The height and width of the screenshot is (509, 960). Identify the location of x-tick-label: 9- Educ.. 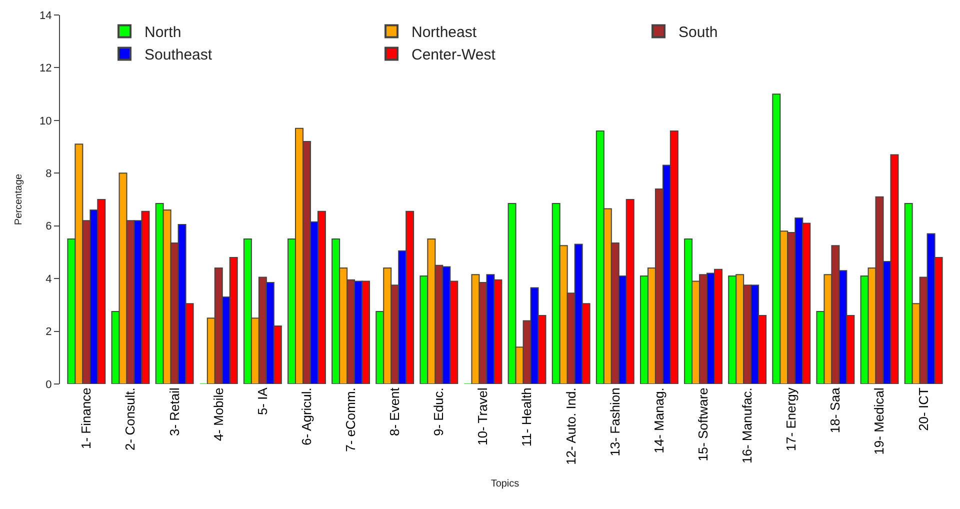
(438, 412).